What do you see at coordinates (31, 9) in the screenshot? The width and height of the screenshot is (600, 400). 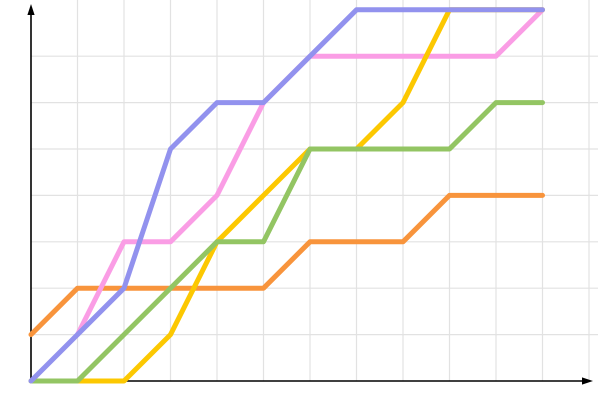 I see `y-axis-arrowhead-icon` at bounding box center [31, 9].